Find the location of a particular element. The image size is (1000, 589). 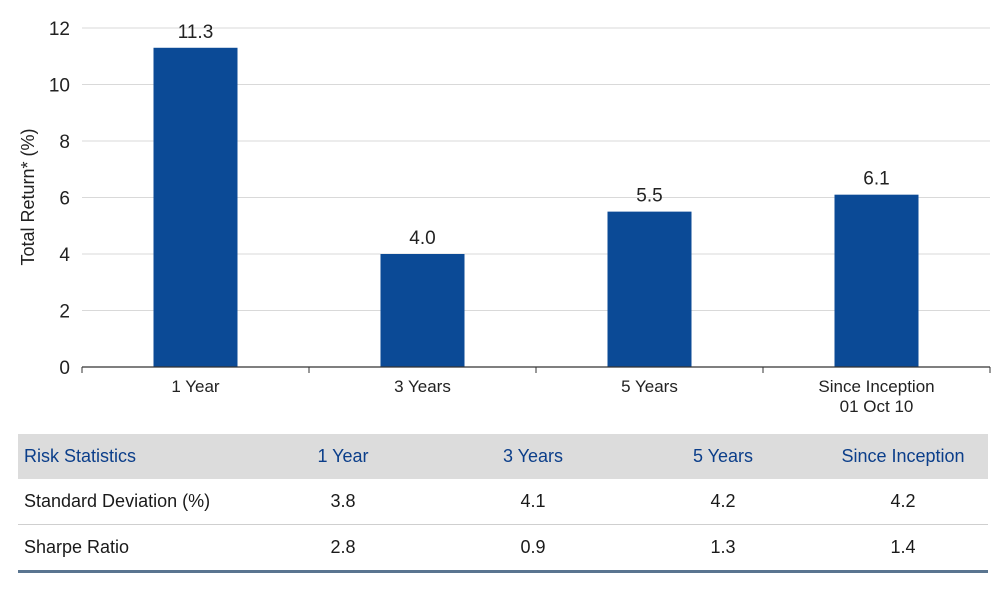

table-row: Standard Deviation (%) 3.8 4.1 4.2 4.2 is located at coordinates (503, 502).